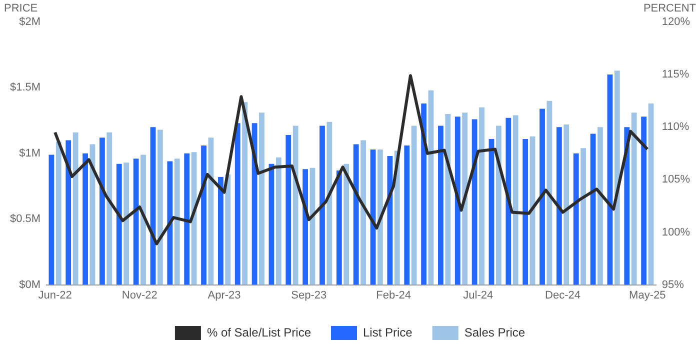 This screenshot has height=350, width=700. What do you see at coordinates (309, 295) in the screenshot?
I see `x-tick-label: Sep-23` at bounding box center [309, 295].